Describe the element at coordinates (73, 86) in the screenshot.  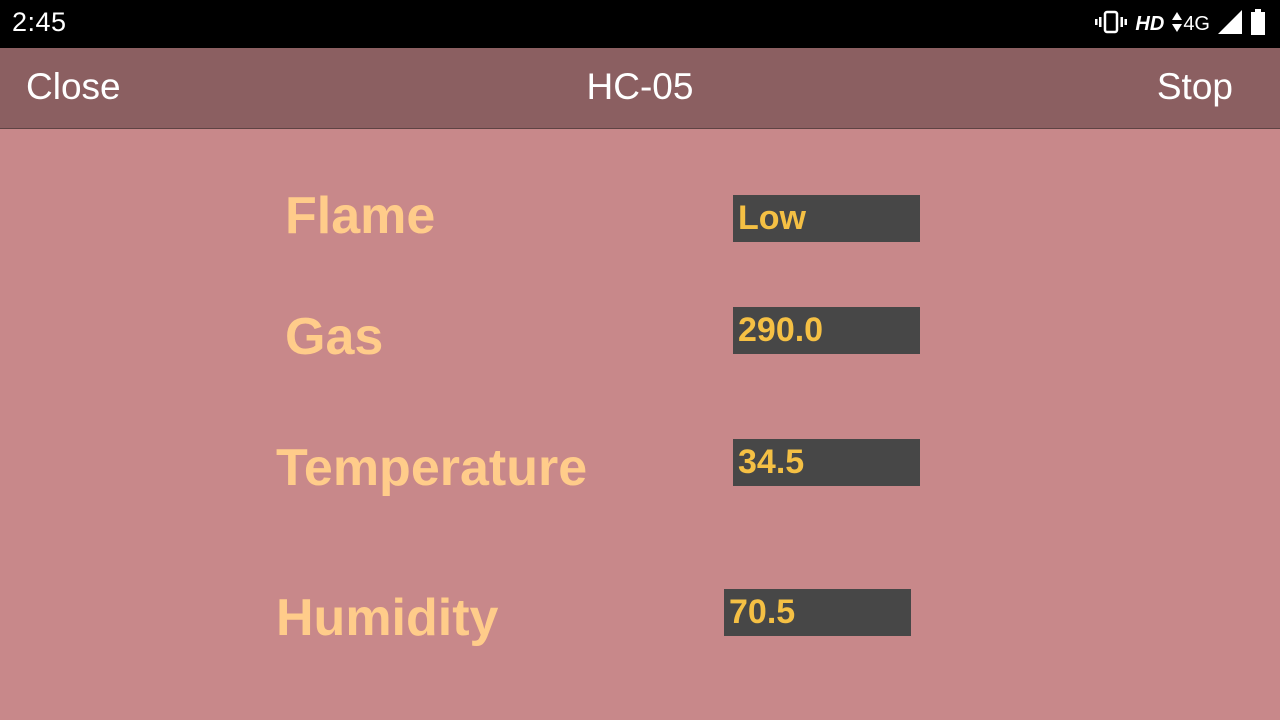
I see `close-button: Close` at that location.